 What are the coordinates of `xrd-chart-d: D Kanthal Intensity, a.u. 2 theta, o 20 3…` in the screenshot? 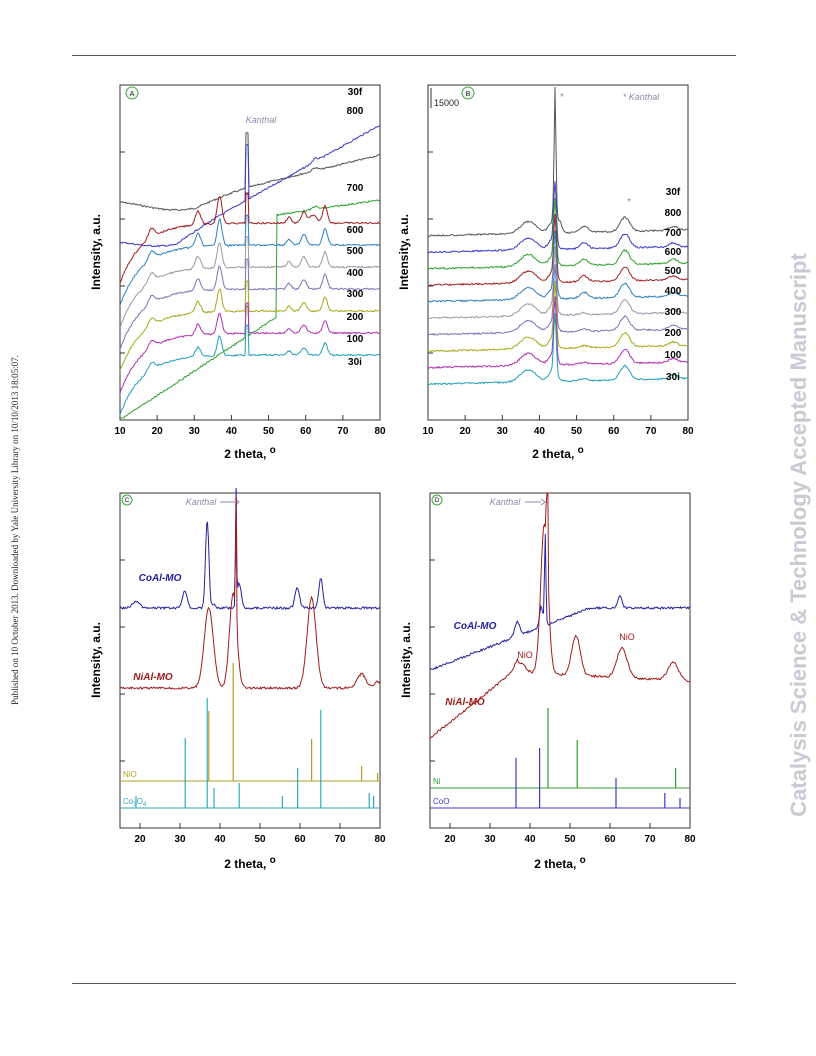 It's located at (547, 681).